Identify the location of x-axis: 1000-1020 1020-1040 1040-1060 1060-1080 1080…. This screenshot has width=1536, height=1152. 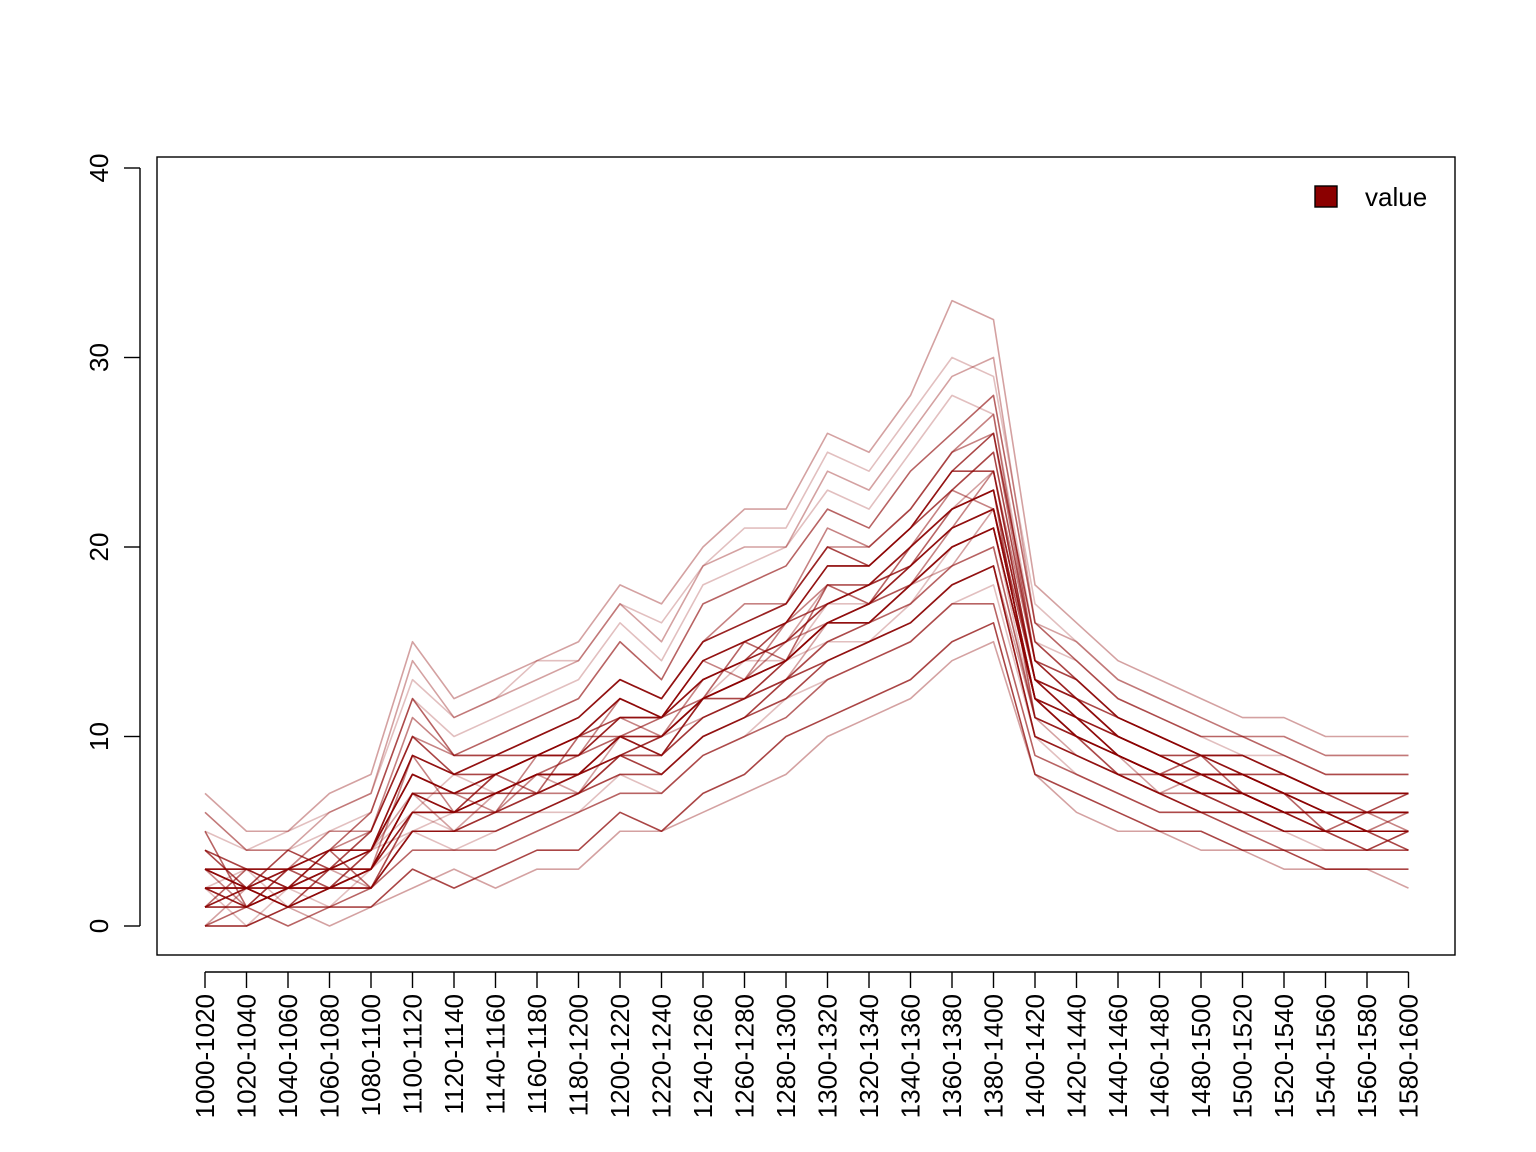
(807, 1044).